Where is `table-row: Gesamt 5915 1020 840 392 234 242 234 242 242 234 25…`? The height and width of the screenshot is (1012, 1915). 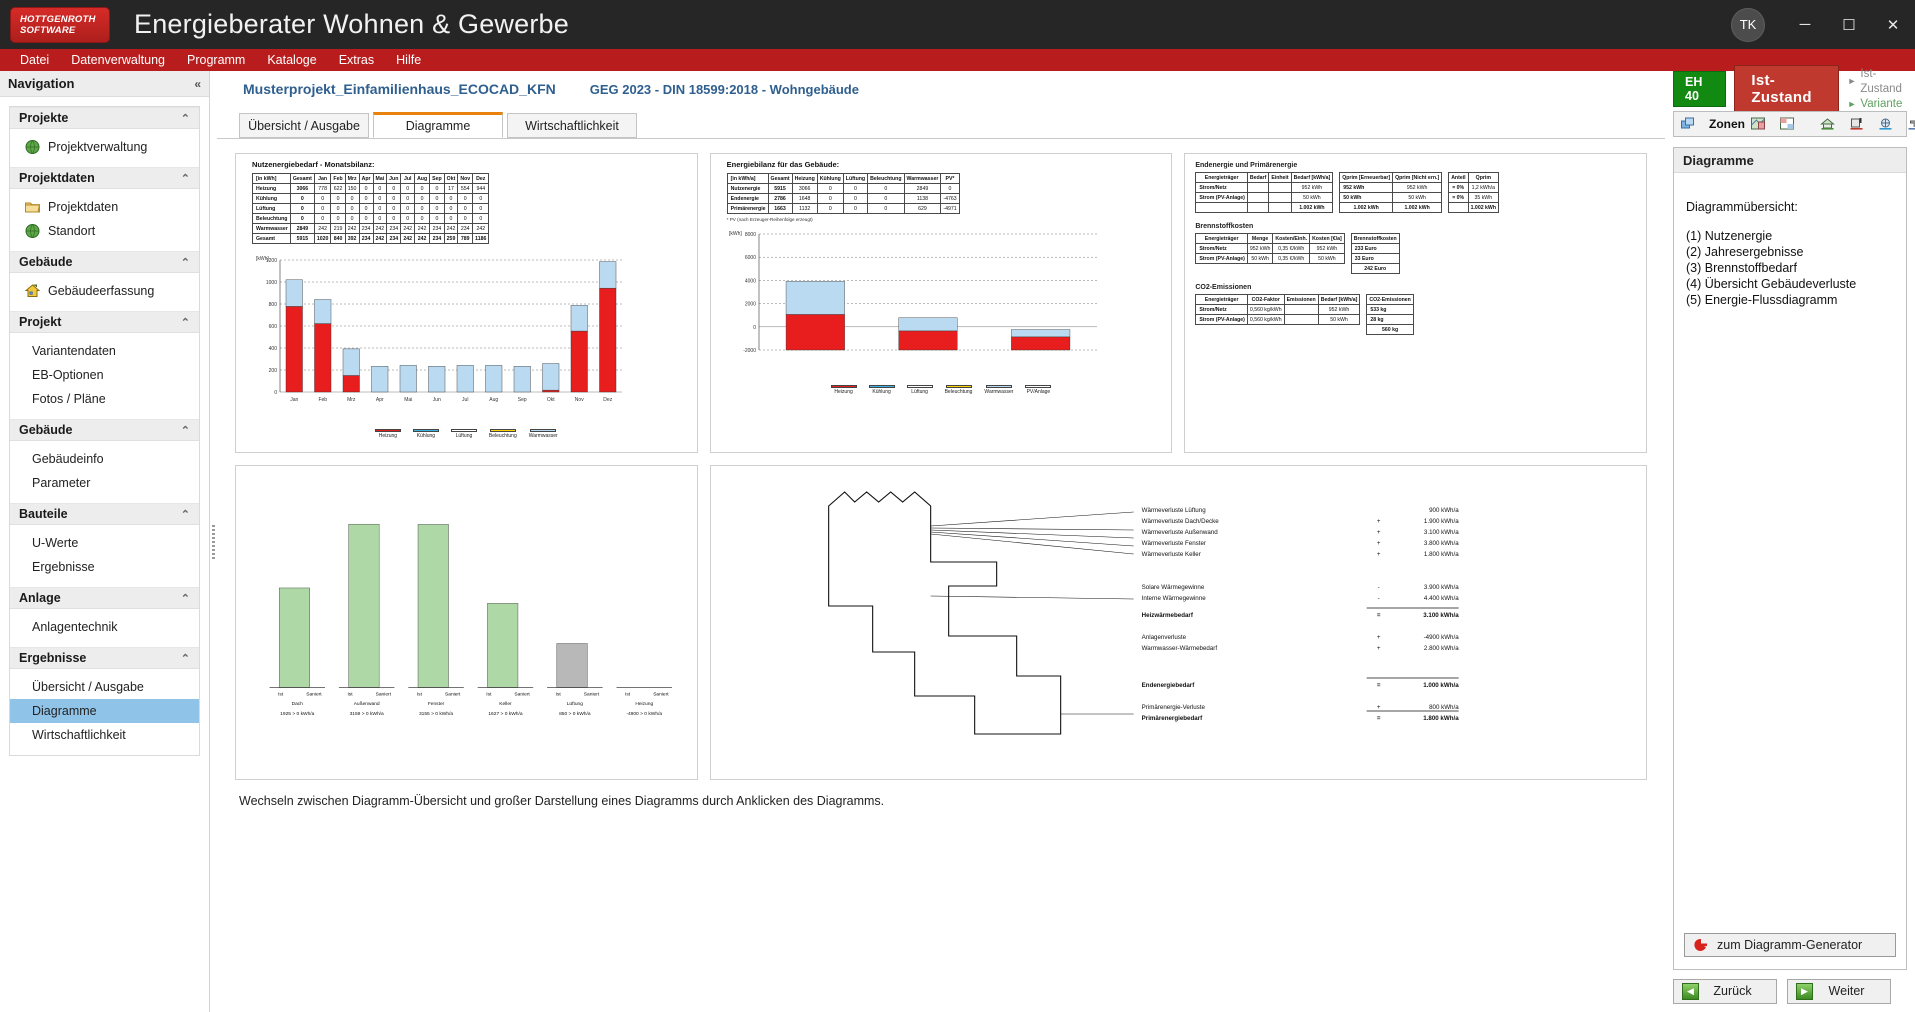 table-row: Gesamt 5915 1020 840 392 234 242 234 242 242 234 25… is located at coordinates (371, 238).